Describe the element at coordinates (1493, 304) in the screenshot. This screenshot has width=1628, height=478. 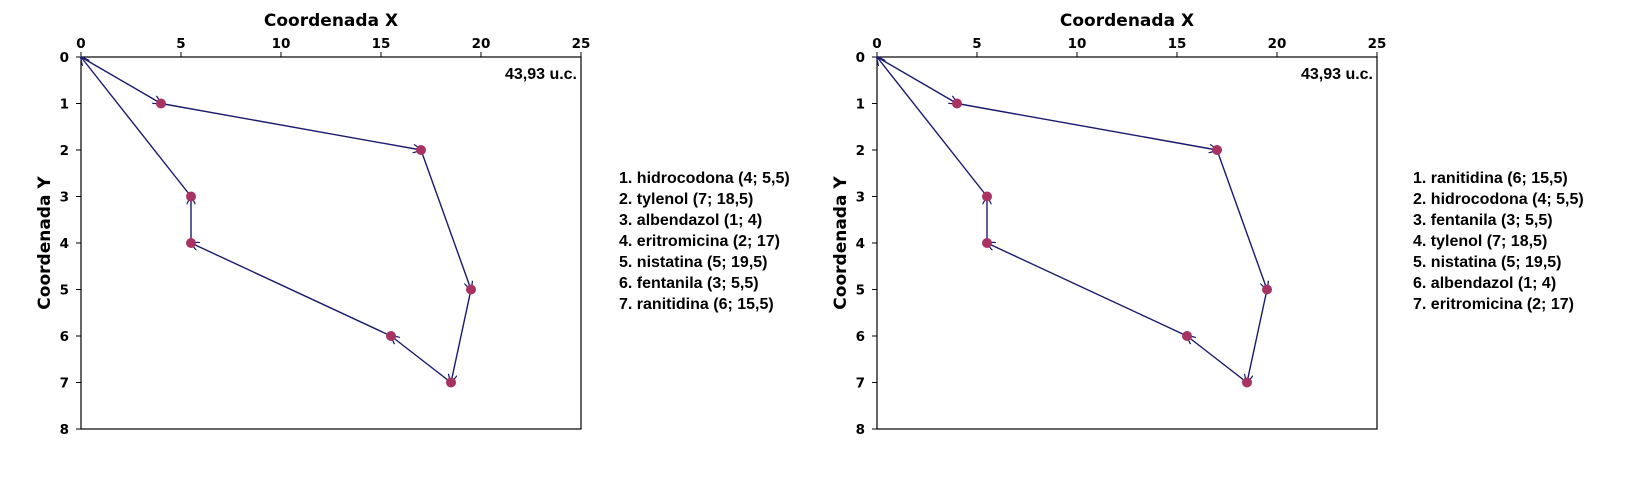
I see `legend-entry: 7. eritromicina (2; 17)` at that location.